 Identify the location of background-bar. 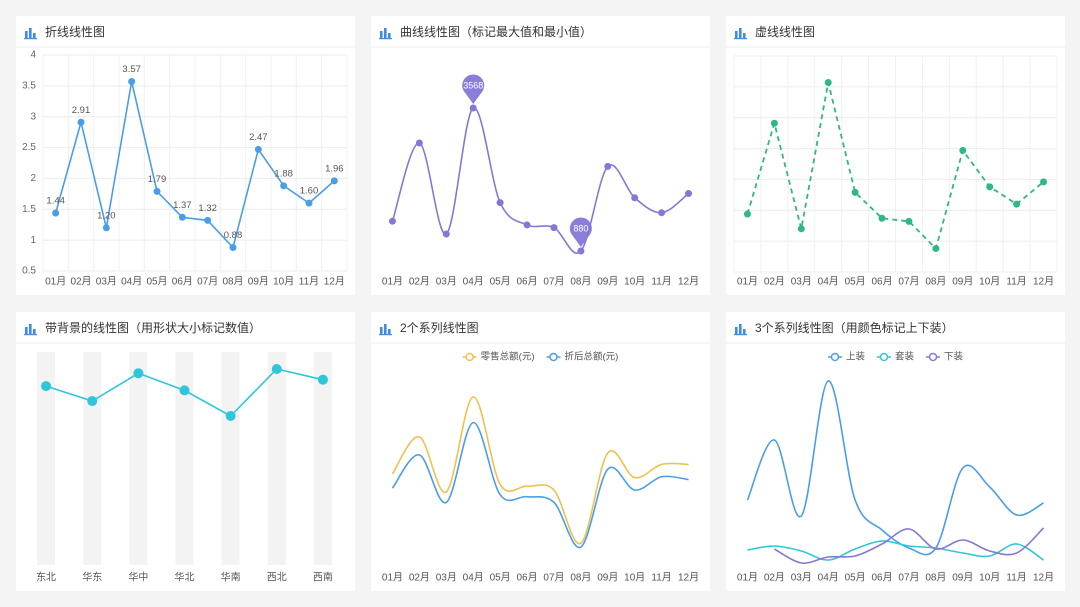
(322, 458).